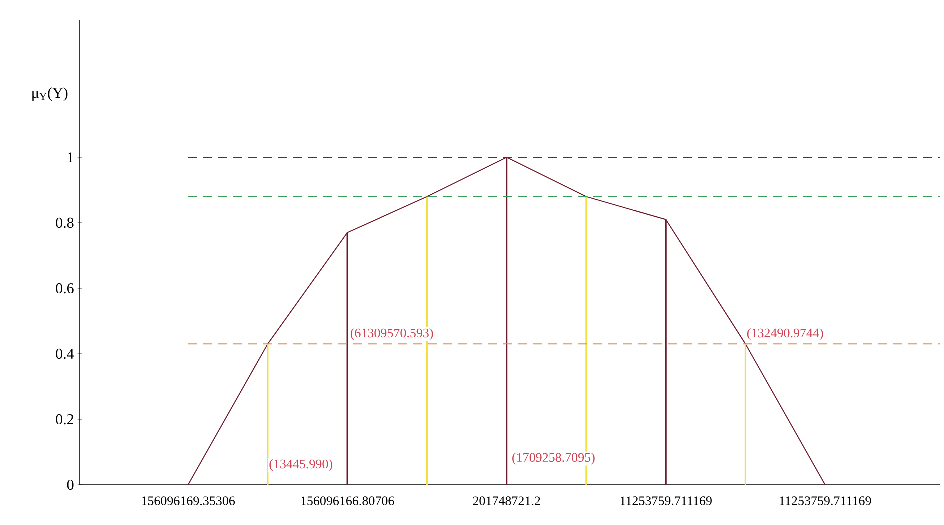 This screenshot has height=525, width=944. What do you see at coordinates (65, 288) in the screenshot?
I see `y-tick-label: 0.6` at bounding box center [65, 288].